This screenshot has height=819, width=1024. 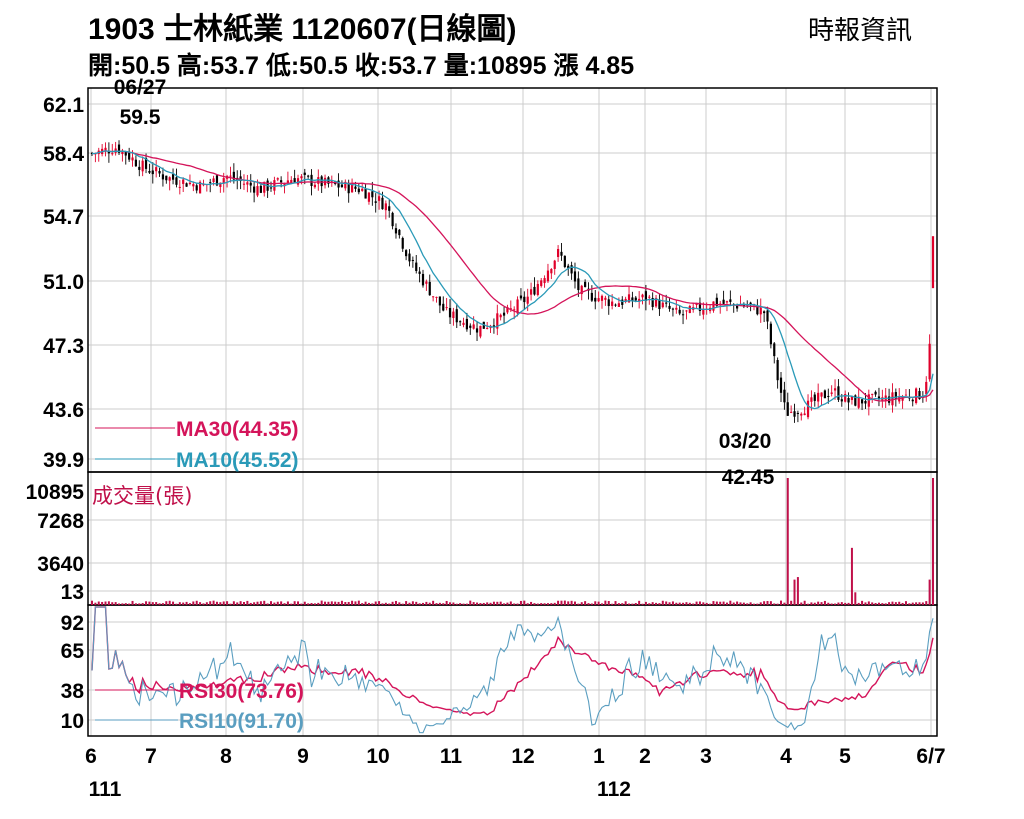 I want to click on rsi-panel-frame, so click(x=512, y=670).